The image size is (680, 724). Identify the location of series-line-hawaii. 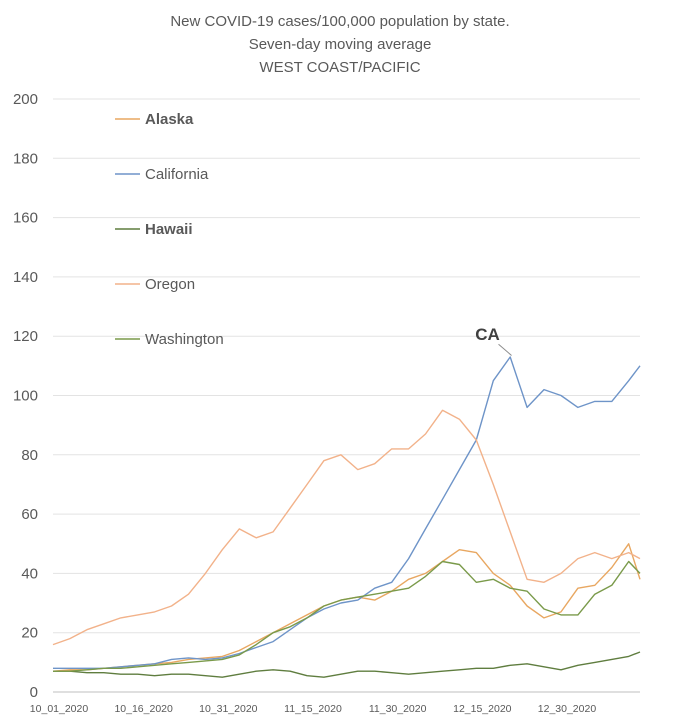
(347, 664).